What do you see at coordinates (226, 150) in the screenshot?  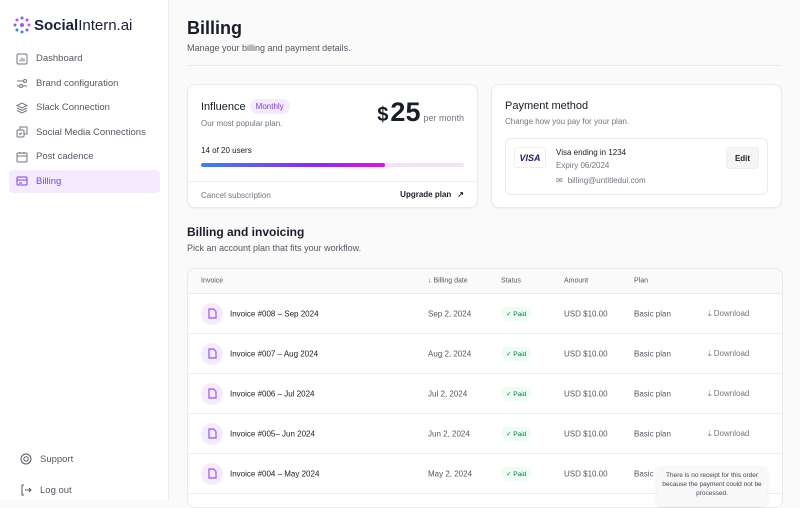 I see `users-count: 14 of 20 users` at bounding box center [226, 150].